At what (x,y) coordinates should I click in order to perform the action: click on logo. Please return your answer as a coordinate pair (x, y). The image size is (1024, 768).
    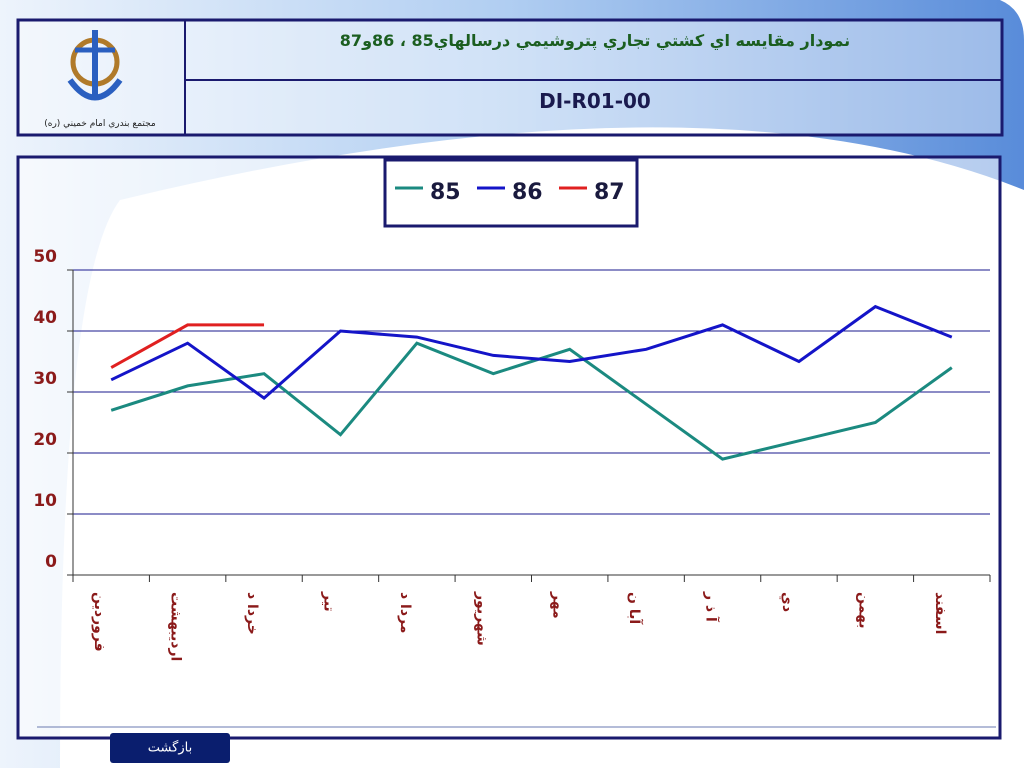
    Looking at the image, I should click on (95, 65).